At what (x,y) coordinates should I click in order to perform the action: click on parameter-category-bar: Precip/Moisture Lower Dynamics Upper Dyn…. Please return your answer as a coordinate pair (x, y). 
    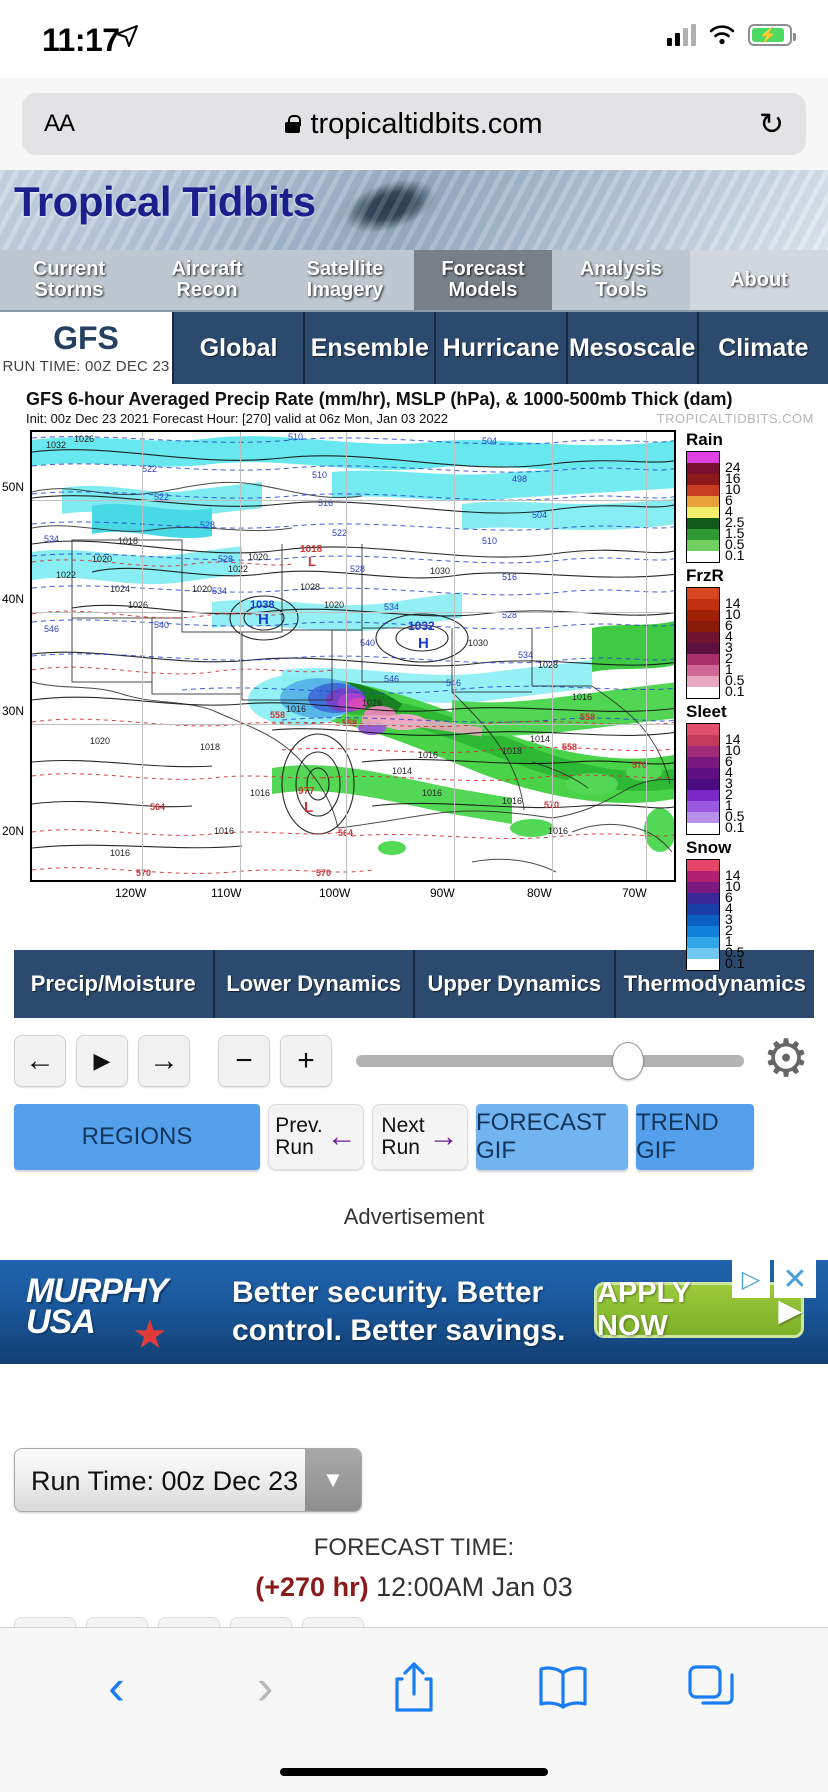
    Looking at the image, I should click on (414, 984).